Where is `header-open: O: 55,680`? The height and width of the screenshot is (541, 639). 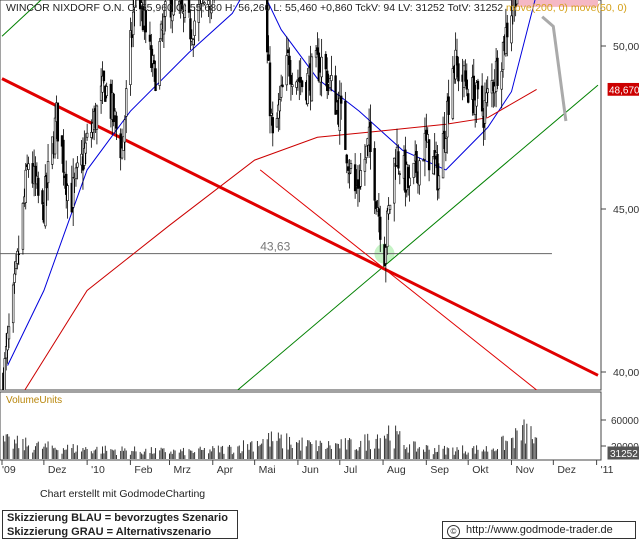 header-open: O: 55,680 is located at coordinates (198, 8).